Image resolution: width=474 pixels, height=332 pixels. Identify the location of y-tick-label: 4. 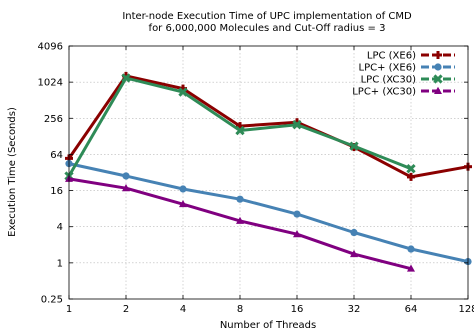
(60, 227).